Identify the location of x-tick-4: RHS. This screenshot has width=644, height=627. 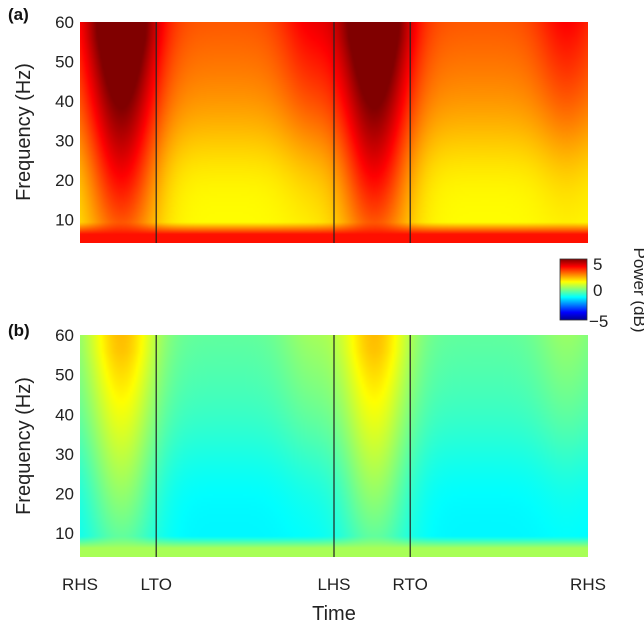
(588, 584).